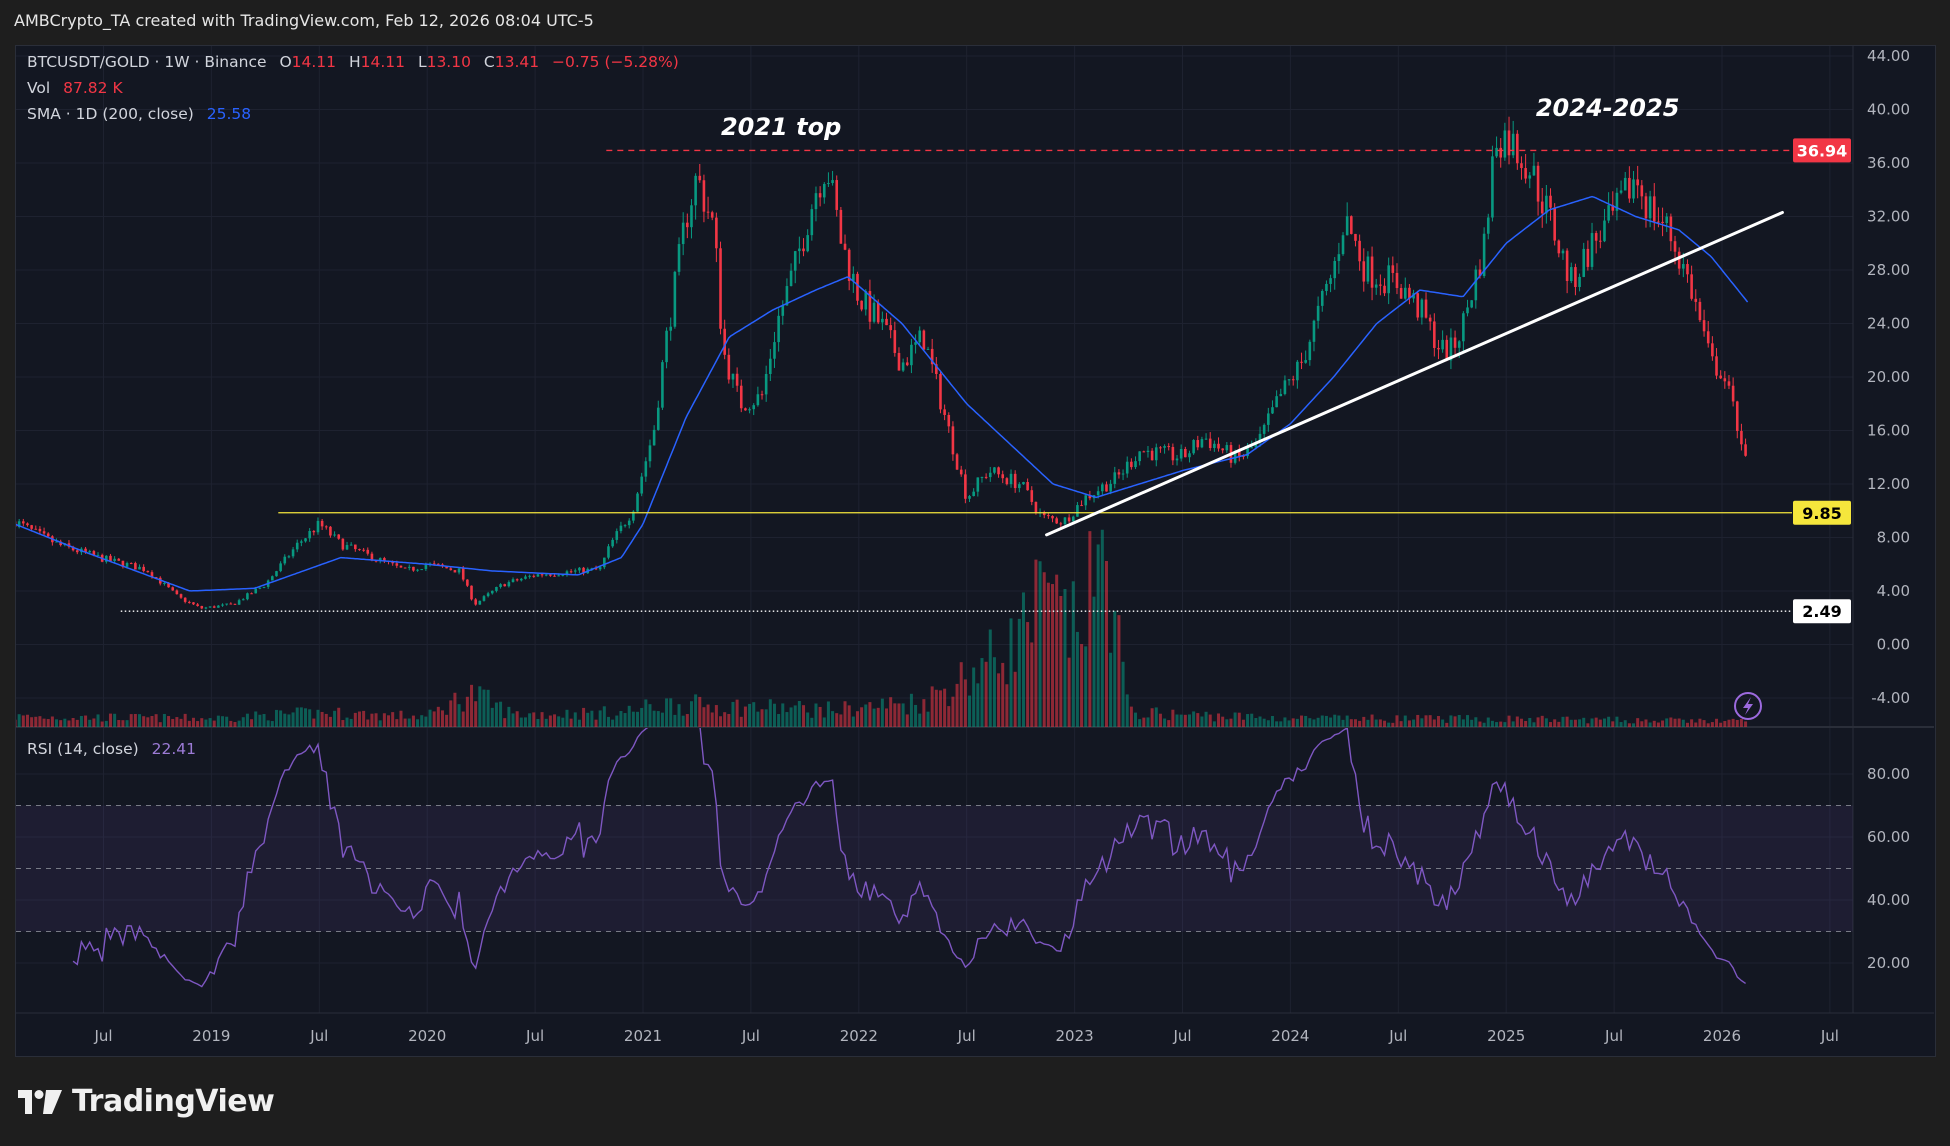 The image size is (1950, 1146). I want to click on close-value: 13.41, so click(517, 62).